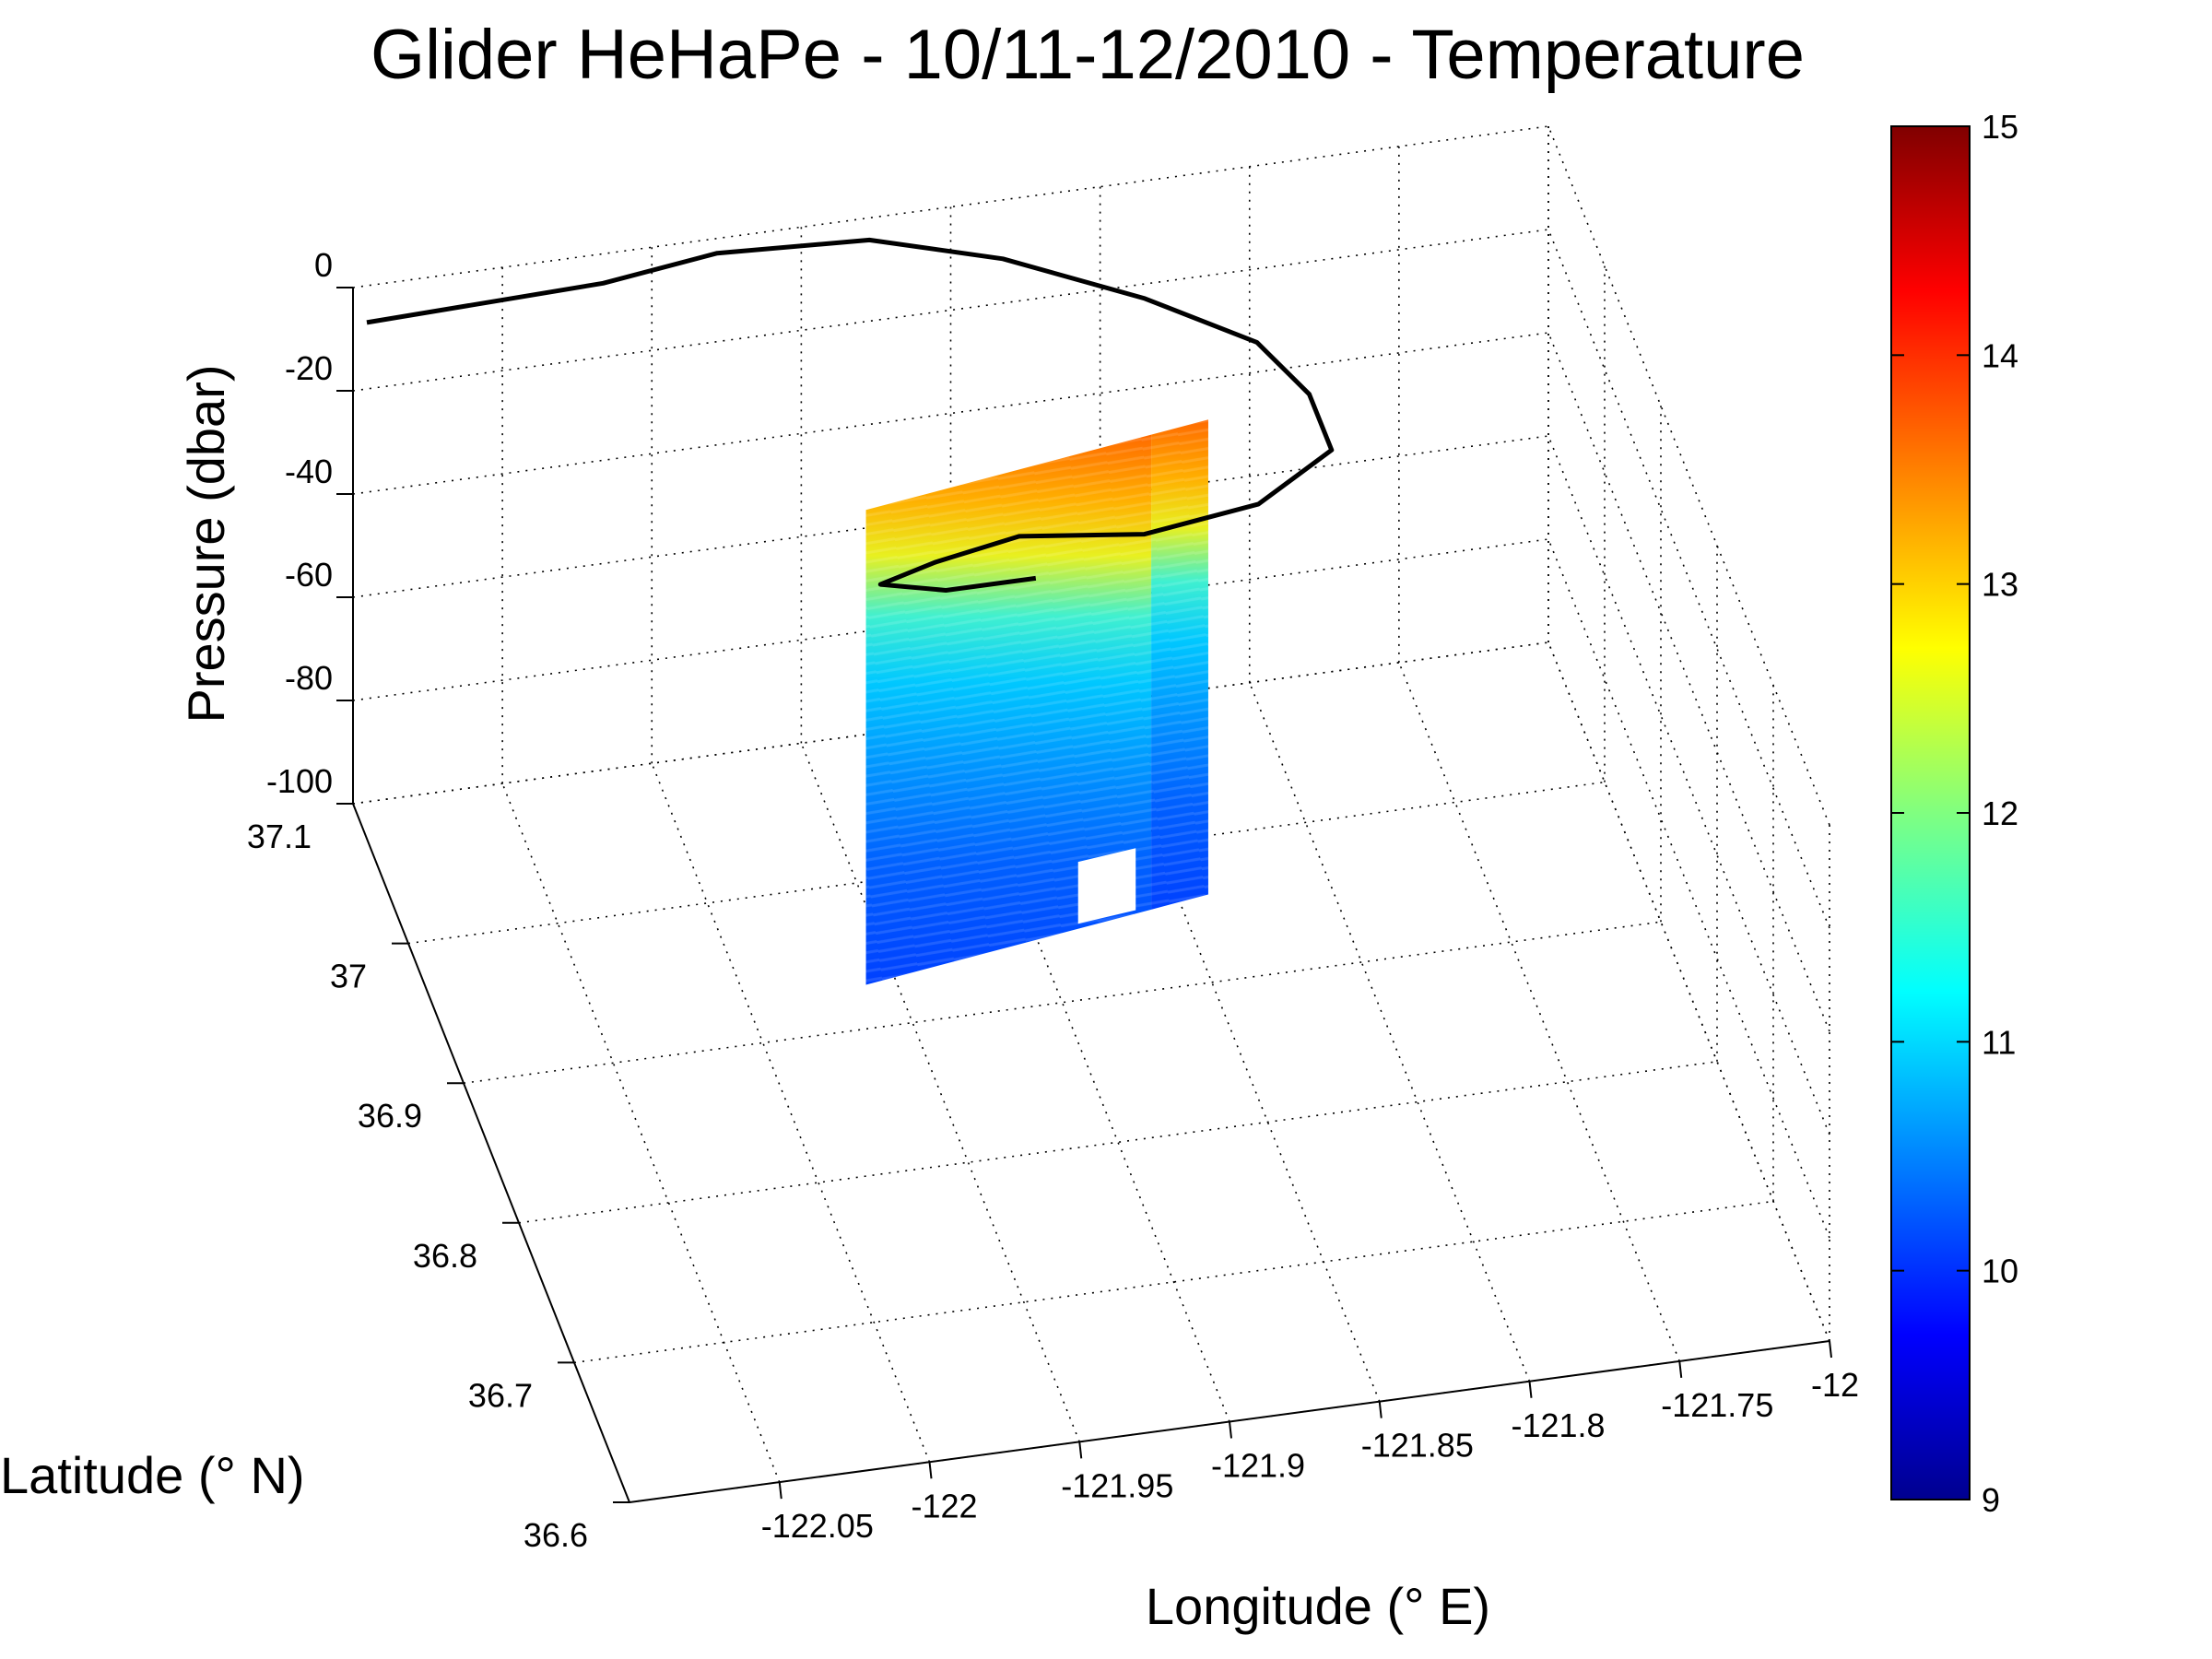 Image resolution: width=2212 pixels, height=1659 pixels. Describe the element at coordinates (309, 471) in the screenshot. I see `z-tick-label: -40` at that location.